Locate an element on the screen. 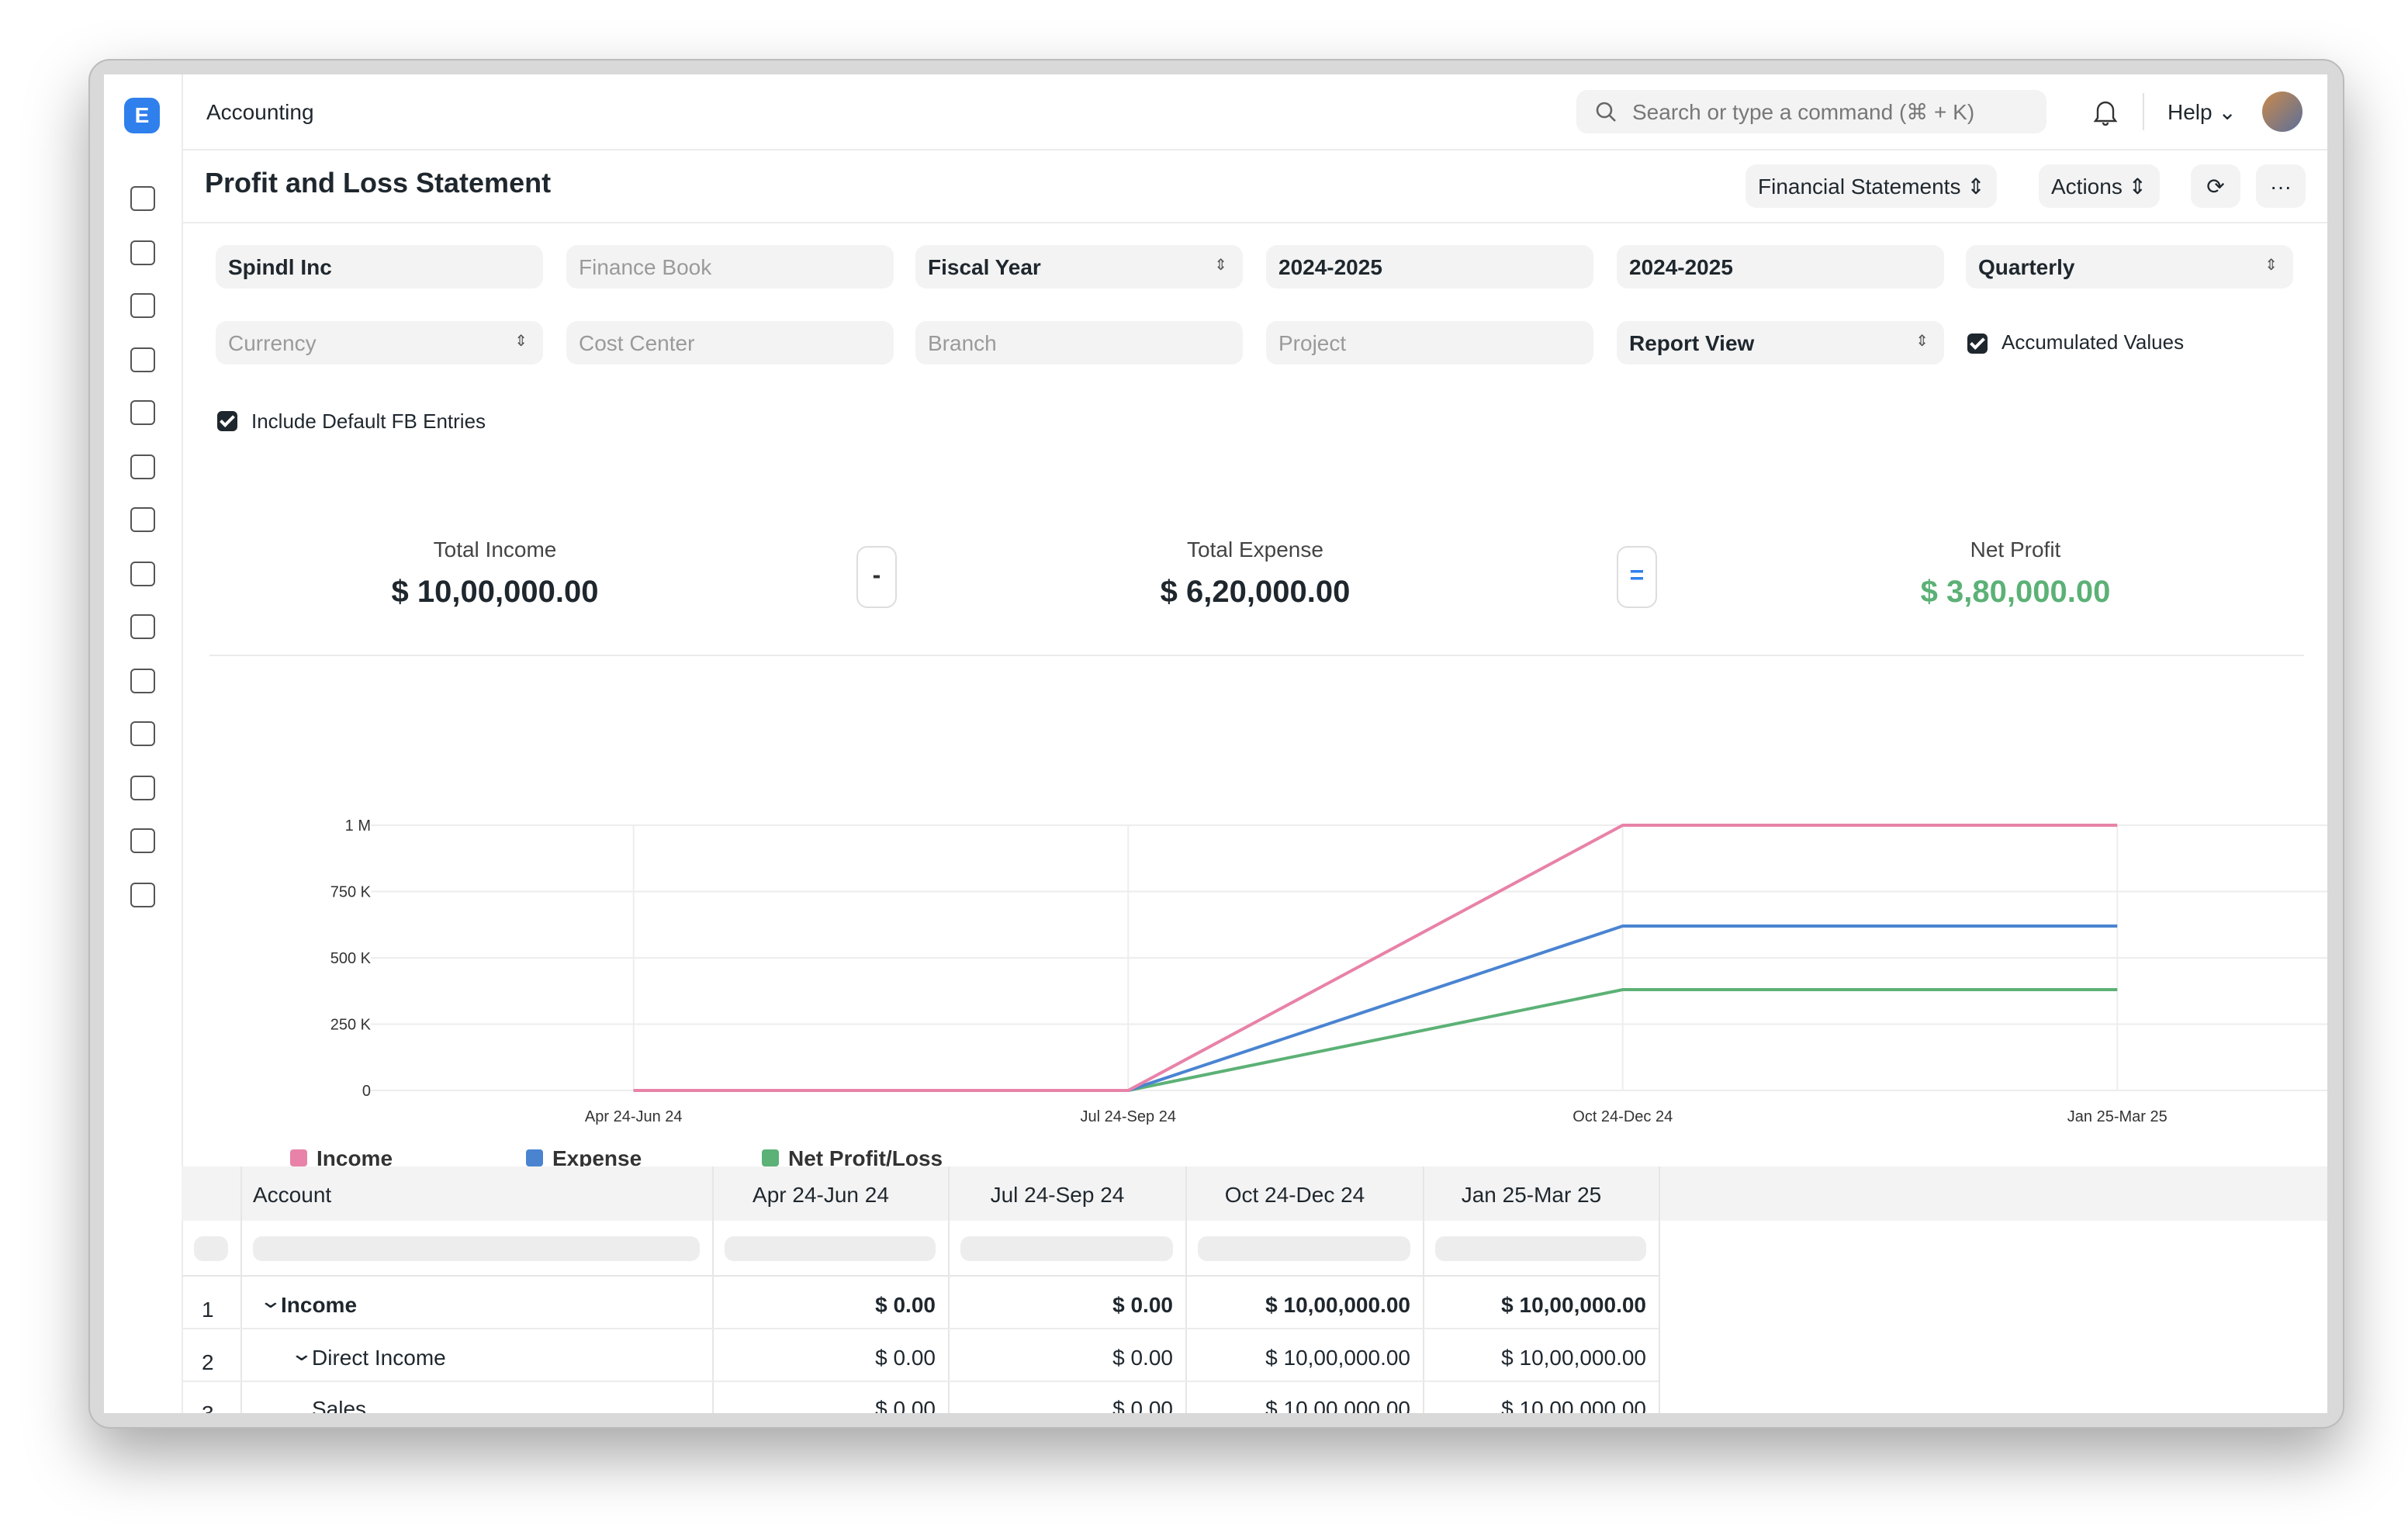  operator: - is located at coordinates (876, 577).